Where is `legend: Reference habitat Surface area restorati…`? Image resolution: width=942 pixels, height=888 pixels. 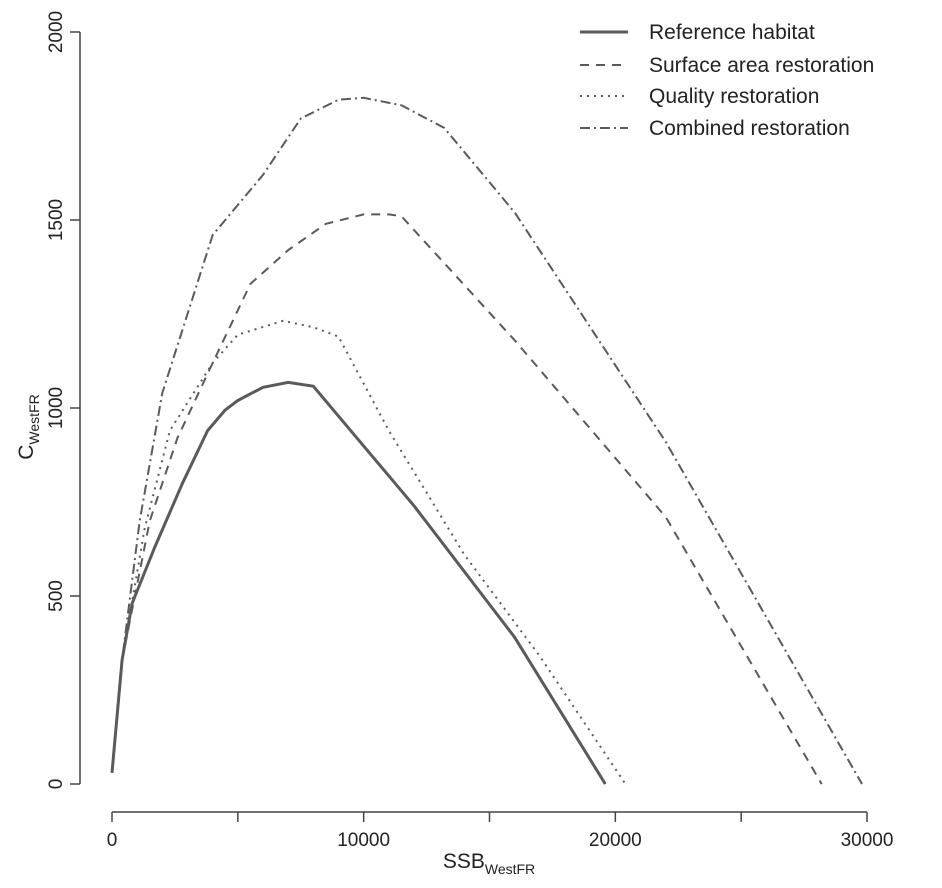 legend: Reference habitat Surface area restorati… is located at coordinates (727, 80).